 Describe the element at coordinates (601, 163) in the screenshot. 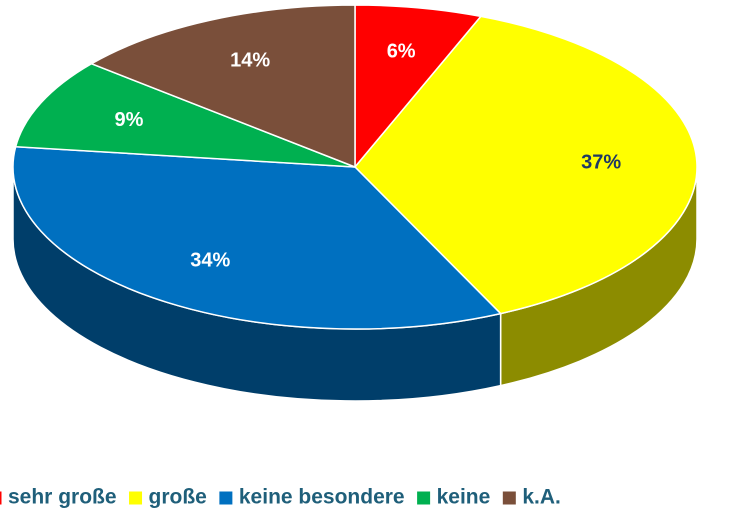

I see `slice-label: 37%` at that location.